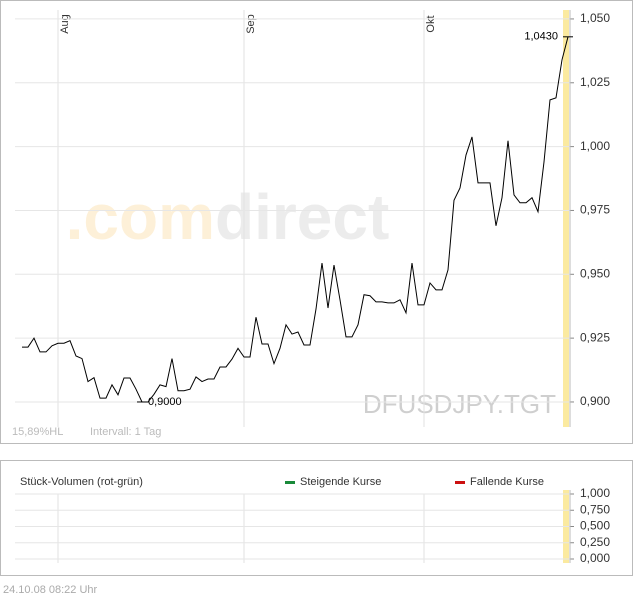  I want to click on legend-label: Fallende Kurse, so click(507, 482).